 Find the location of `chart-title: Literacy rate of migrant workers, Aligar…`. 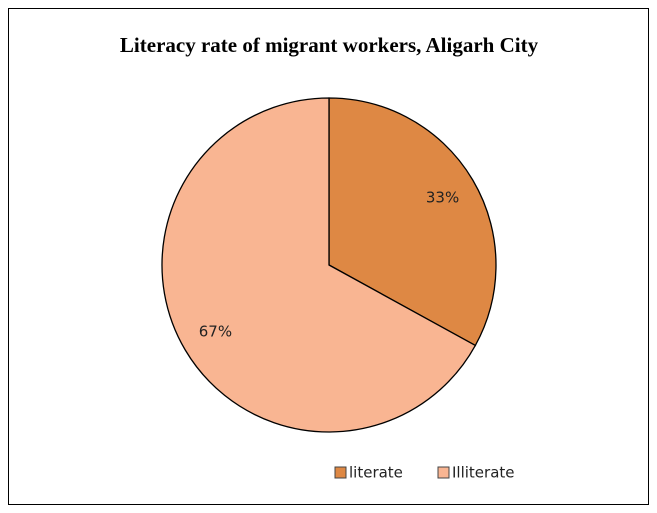

chart-title: Literacy rate of migrant workers, Aligar… is located at coordinates (329, 45).